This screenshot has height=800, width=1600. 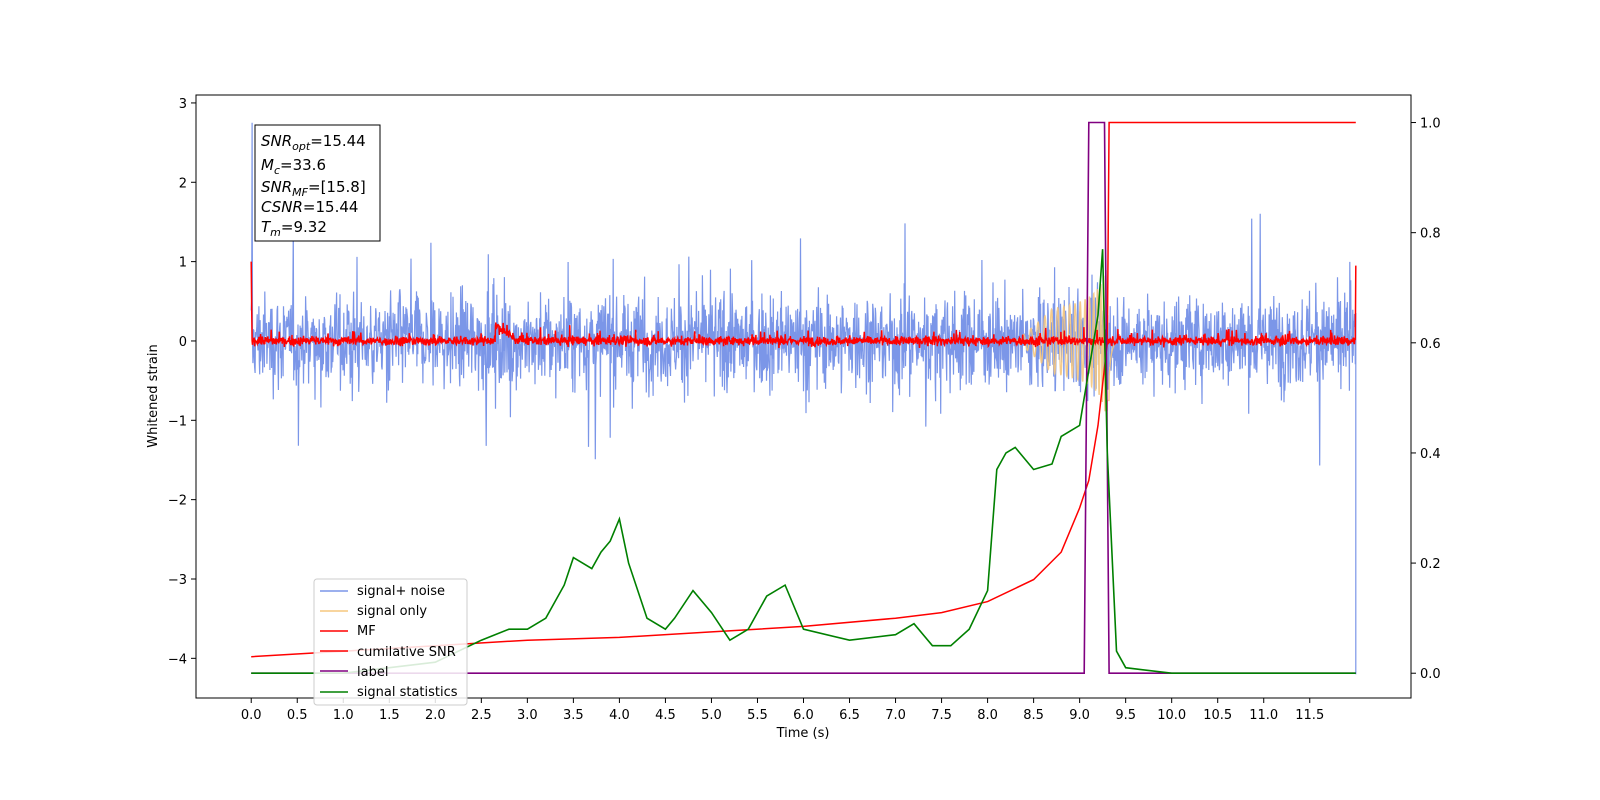 I want to click on legend-label-signal-noise: signal+ noise, so click(x=401, y=591).